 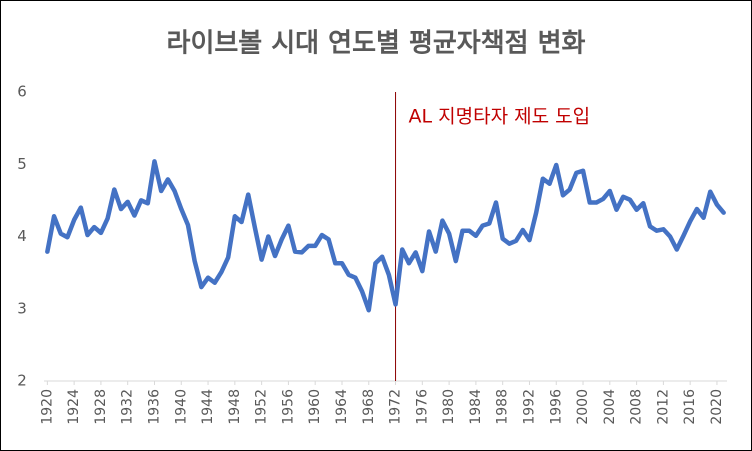 What do you see at coordinates (422, 407) in the screenshot?
I see `x-tick-label: 1976` at bounding box center [422, 407].